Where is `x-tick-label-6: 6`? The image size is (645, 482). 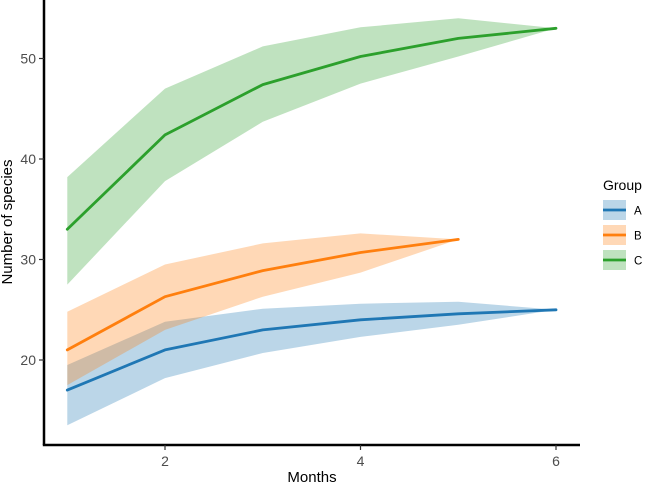
x-tick-label-6: 6 is located at coordinates (556, 461).